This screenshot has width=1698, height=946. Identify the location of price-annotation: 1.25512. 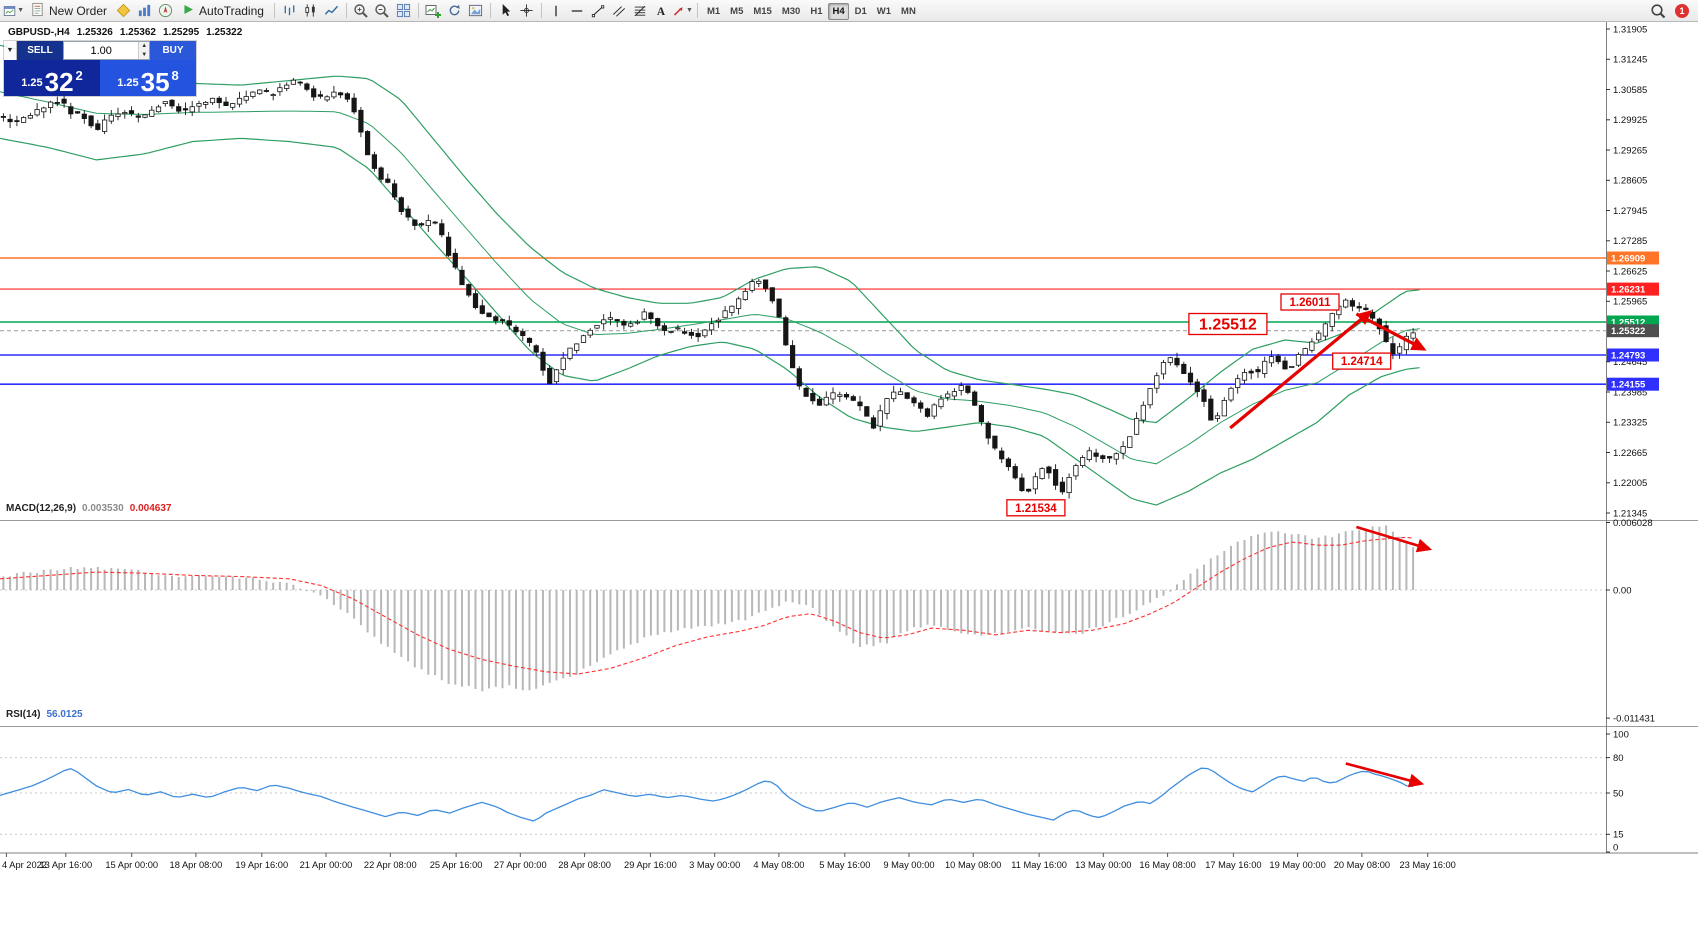
(1228, 324).